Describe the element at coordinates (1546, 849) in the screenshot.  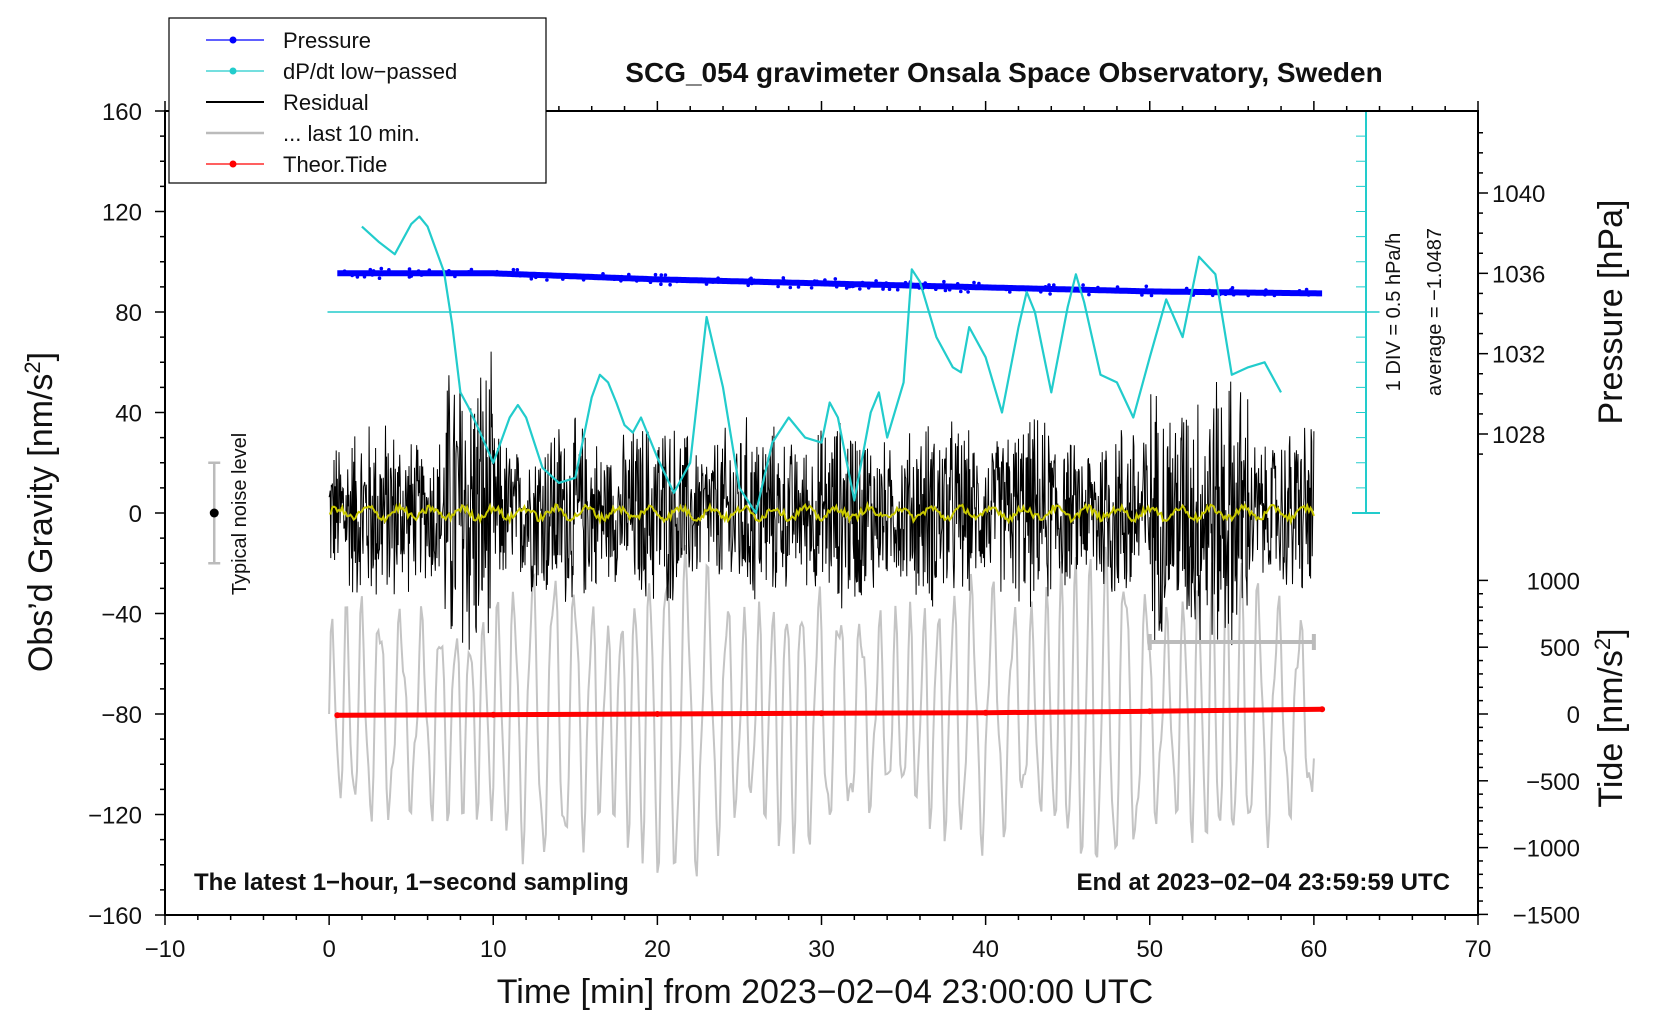
I see `tide-tick-label: −1000` at that location.